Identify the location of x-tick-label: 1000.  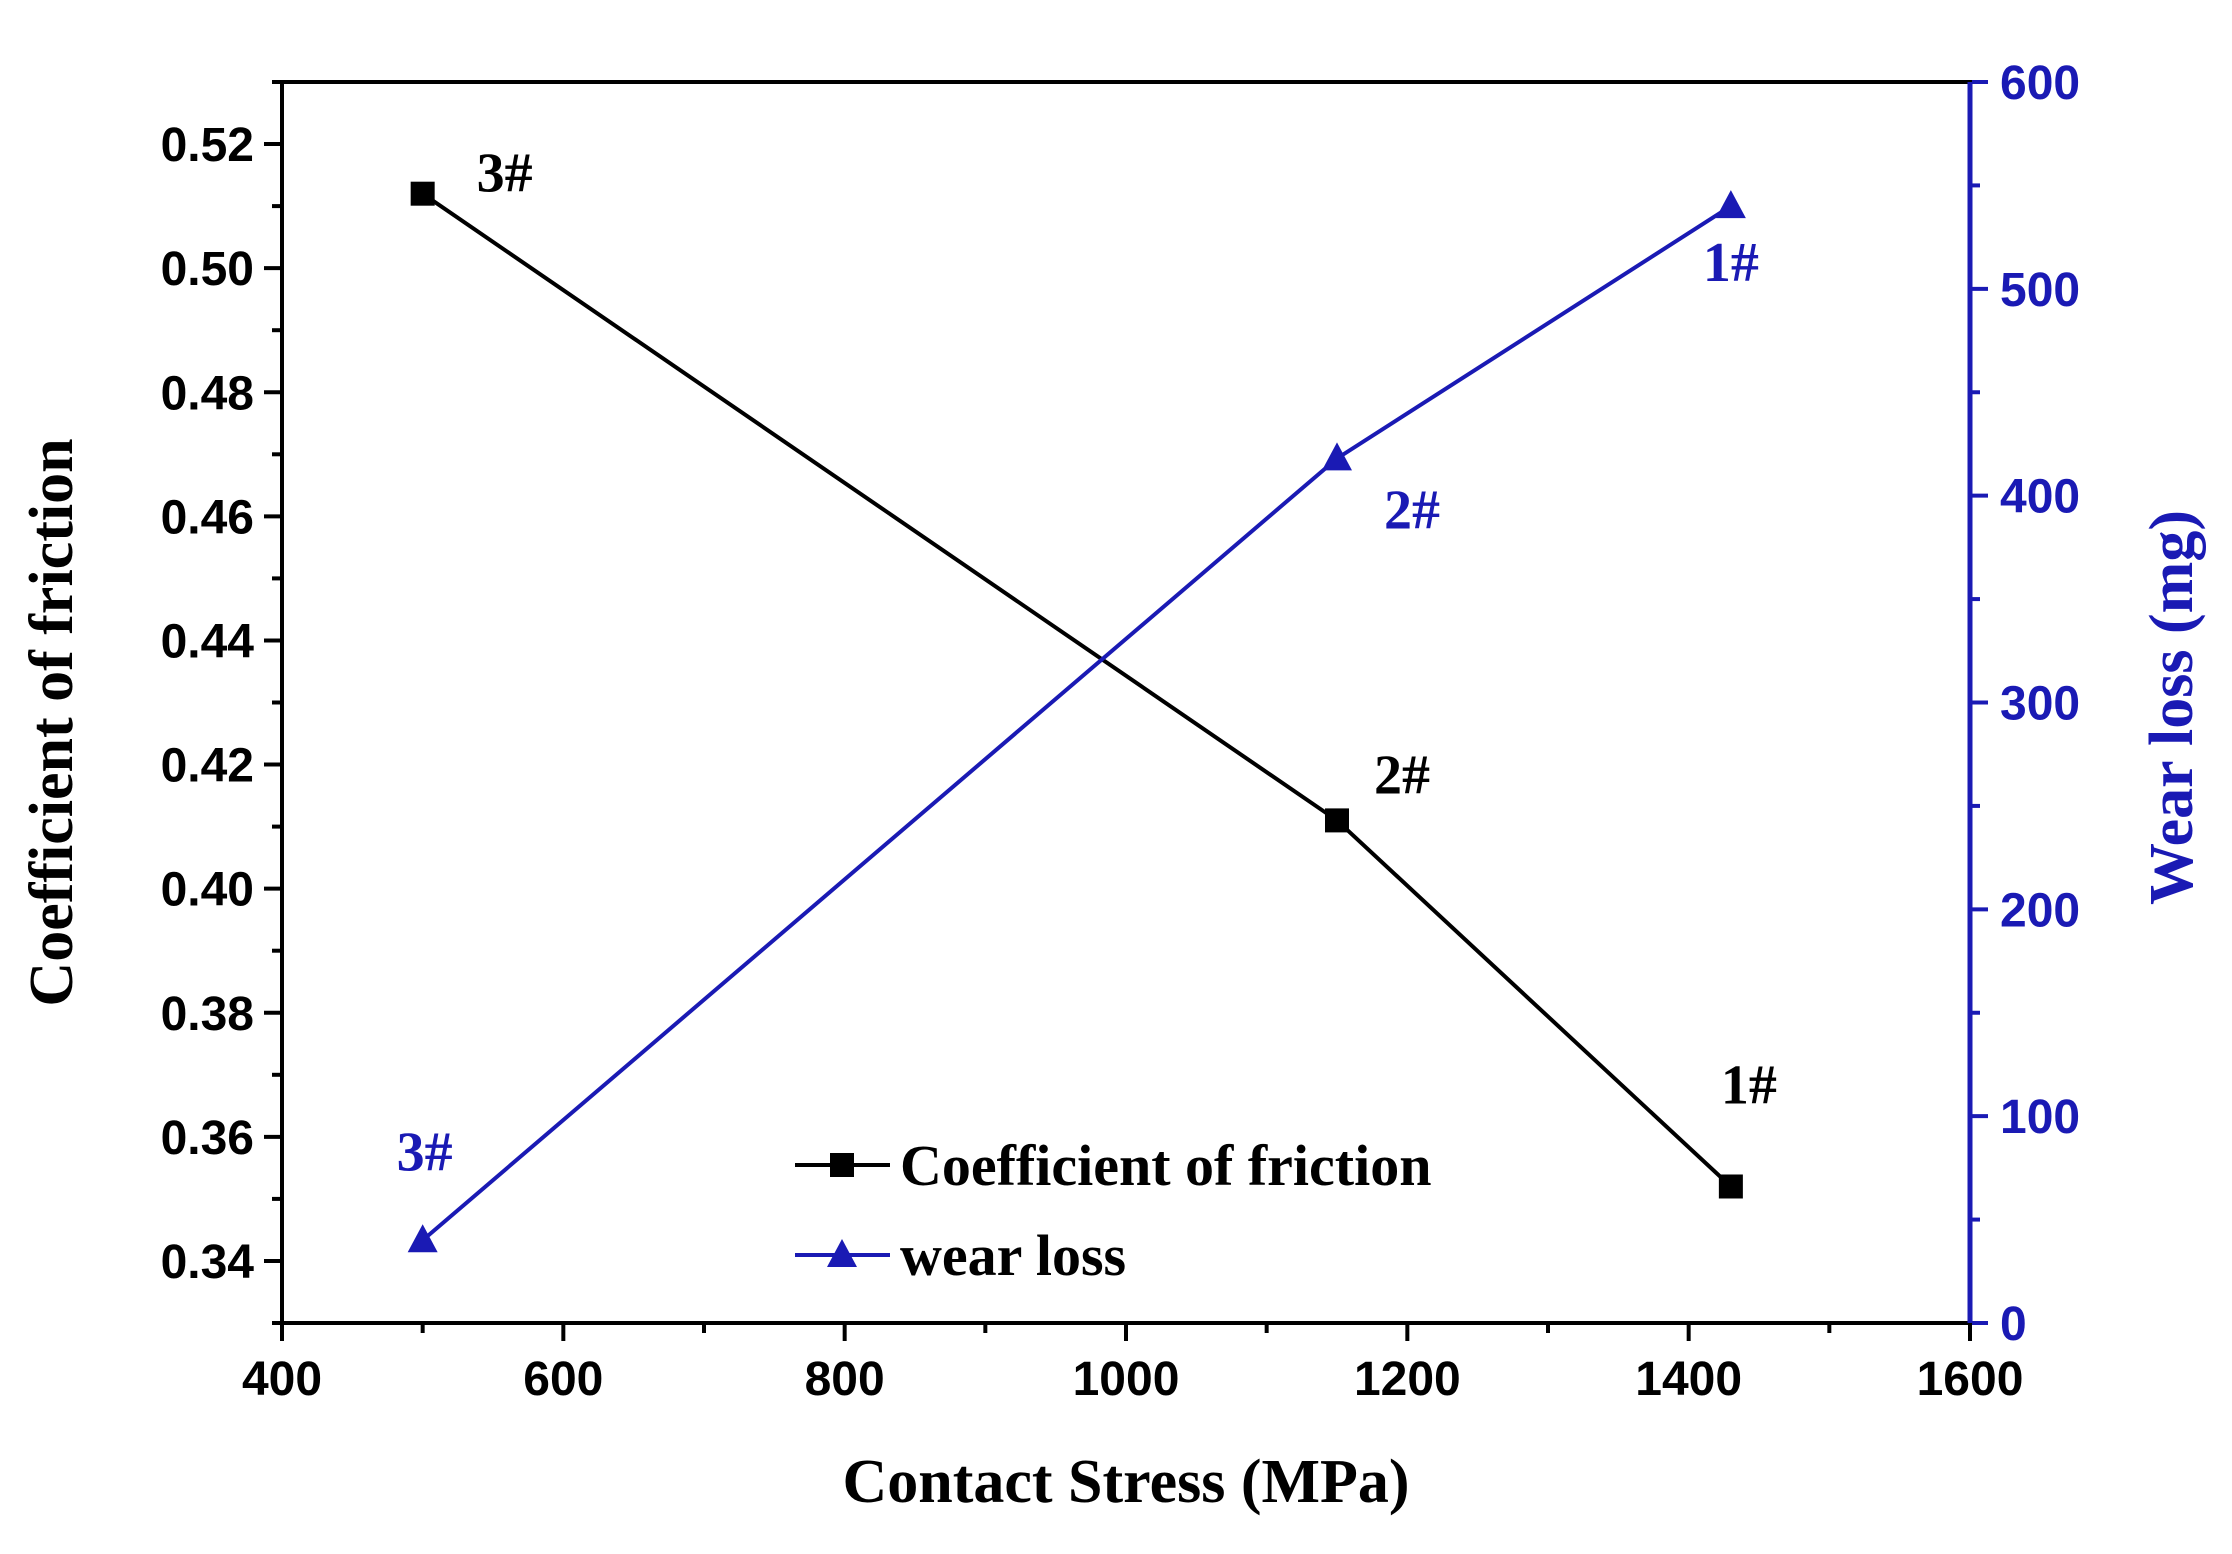
(1126, 1379).